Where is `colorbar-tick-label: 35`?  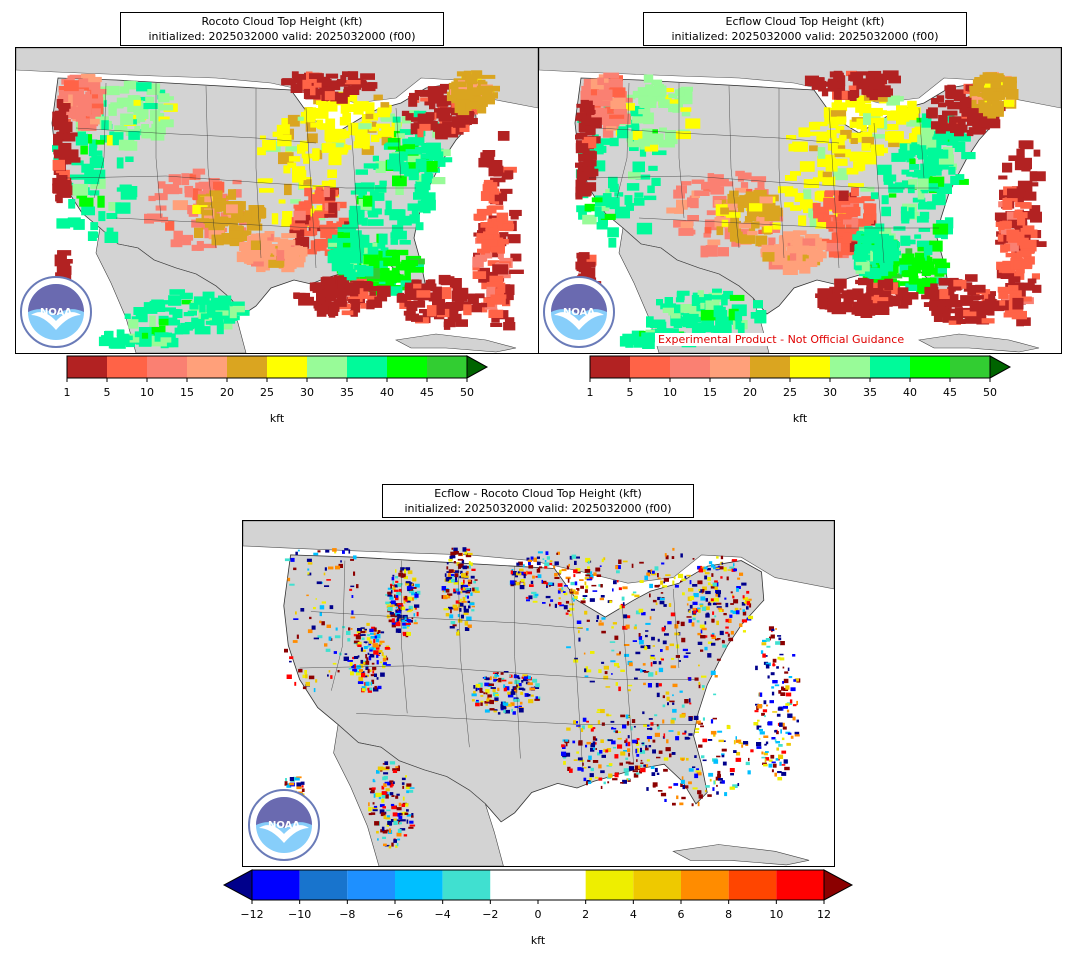
colorbar-tick-label: 35 is located at coordinates (347, 392).